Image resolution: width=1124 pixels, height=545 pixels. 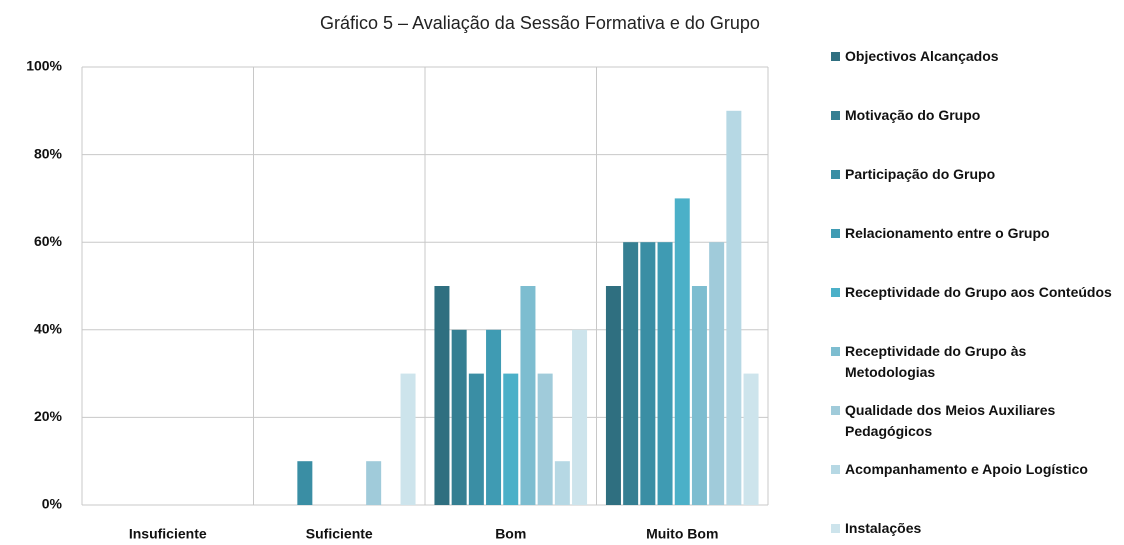 What do you see at coordinates (52, 504) in the screenshot?
I see `y-tick-label: 0%` at bounding box center [52, 504].